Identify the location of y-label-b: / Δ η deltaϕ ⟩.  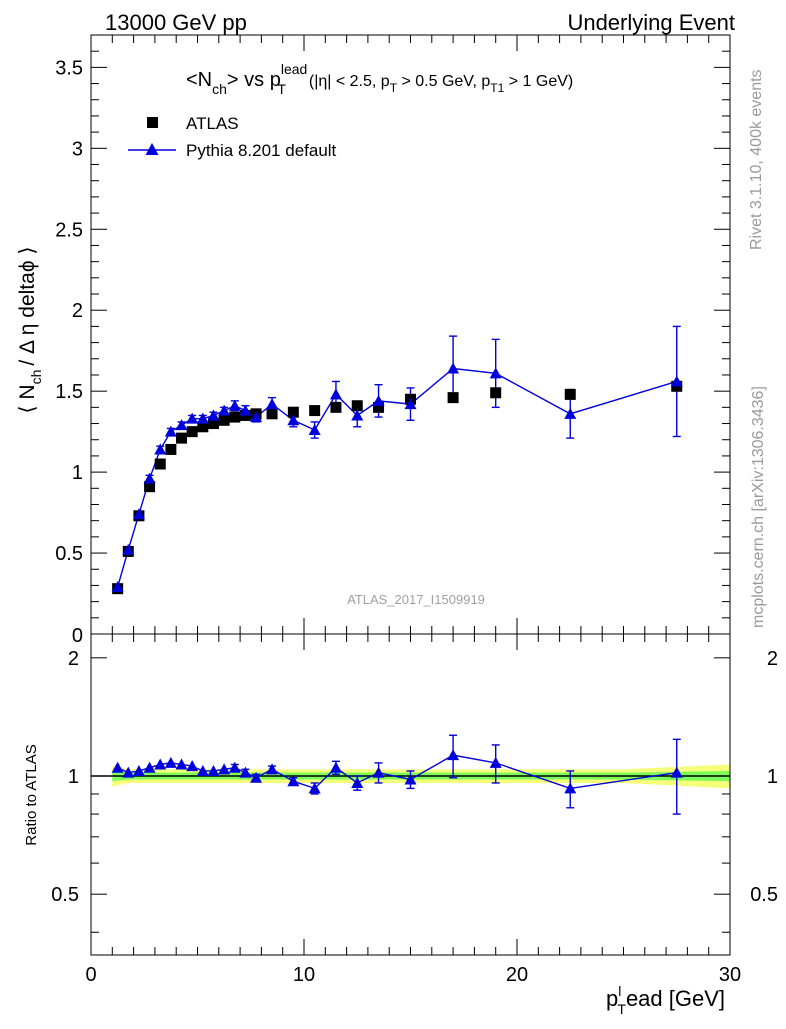
(27, 305).